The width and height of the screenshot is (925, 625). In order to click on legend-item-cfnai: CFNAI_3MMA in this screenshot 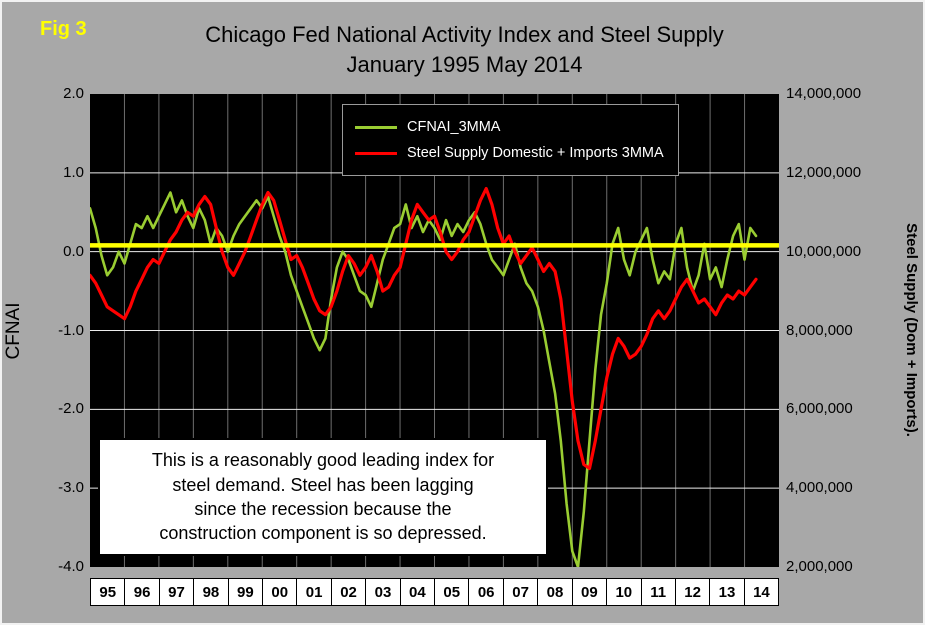, I will do `click(509, 127)`.